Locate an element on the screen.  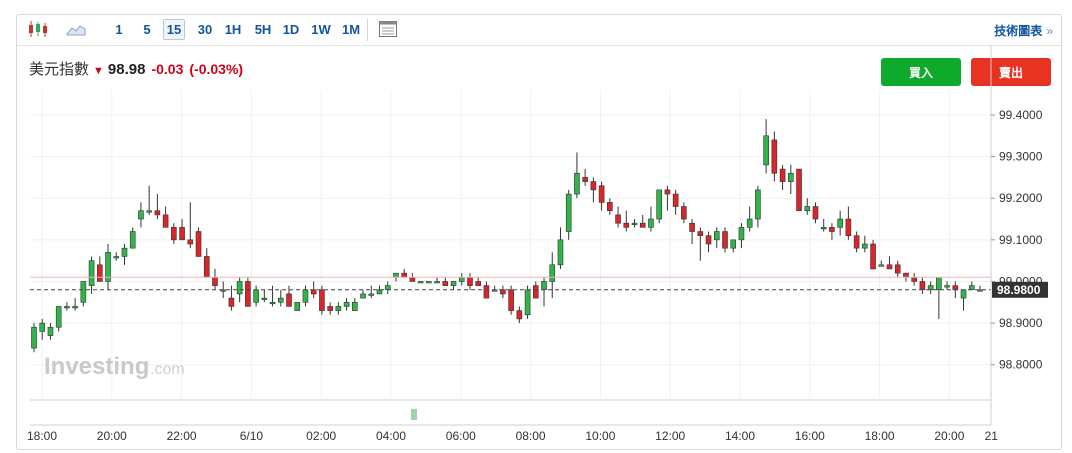
investing-watermark: Investing .com is located at coordinates (114, 366).